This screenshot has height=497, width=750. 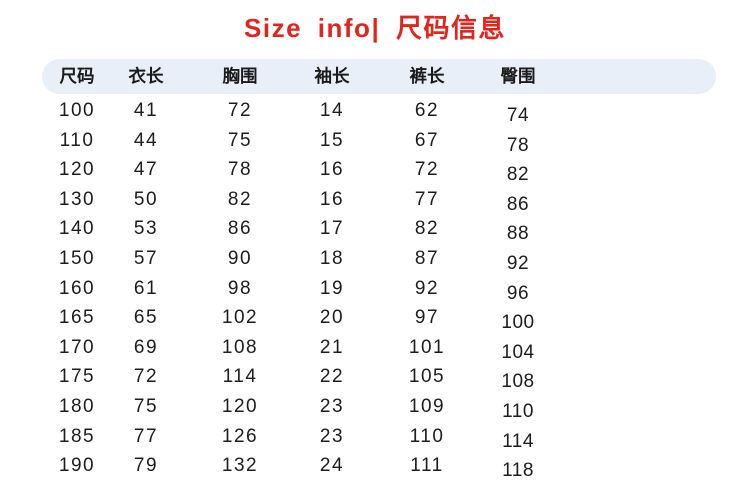 I want to click on table-row: 110 44 75 15 67 78, so click(x=375, y=141).